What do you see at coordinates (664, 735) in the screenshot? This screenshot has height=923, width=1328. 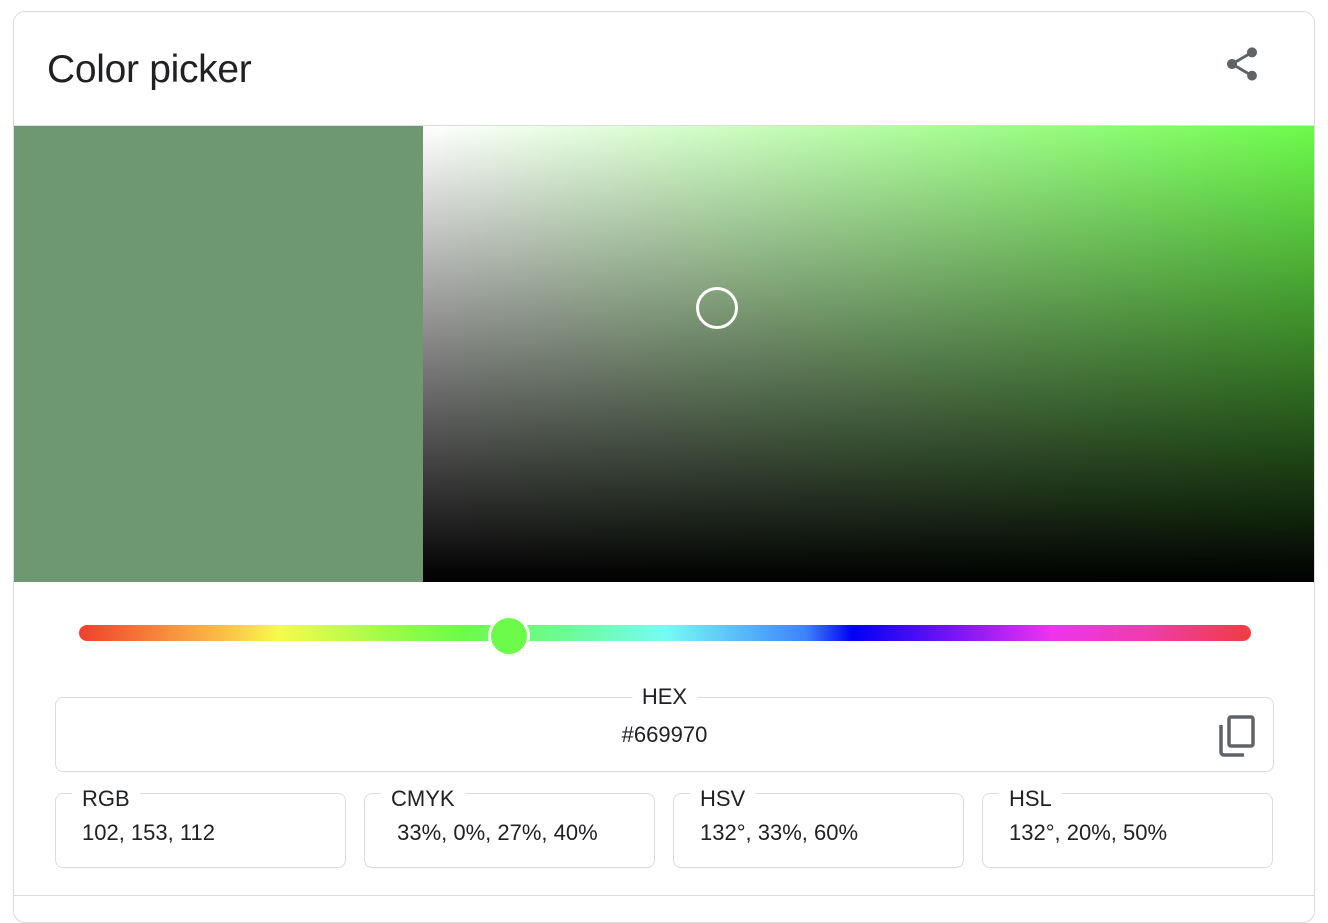 I see `hex-input` at bounding box center [664, 735].